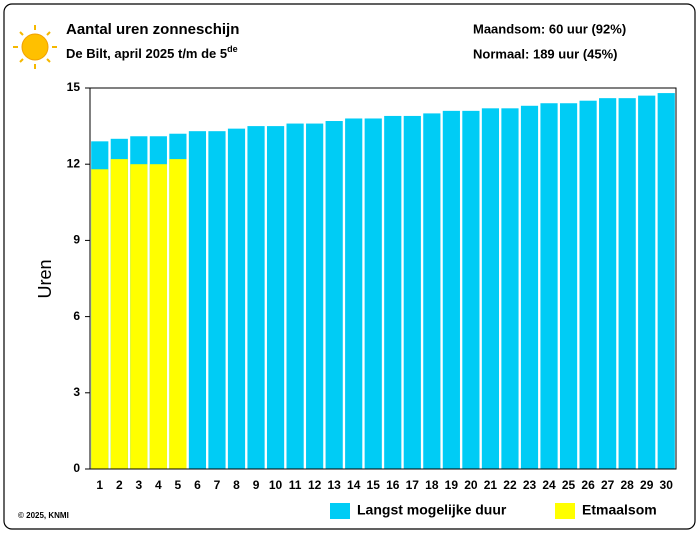 The width and height of the screenshot is (700, 534). Describe the element at coordinates (627, 485) in the screenshot. I see `x-tick-label: 28` at that location.